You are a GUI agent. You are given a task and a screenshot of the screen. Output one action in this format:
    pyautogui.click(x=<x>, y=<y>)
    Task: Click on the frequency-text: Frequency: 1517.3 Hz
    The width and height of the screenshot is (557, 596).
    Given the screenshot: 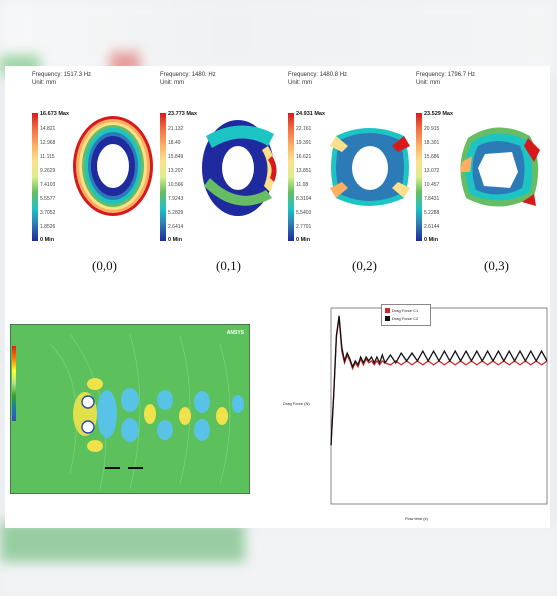 What is the action you would take?
    pyautogui.click(x=62, y=75)
    